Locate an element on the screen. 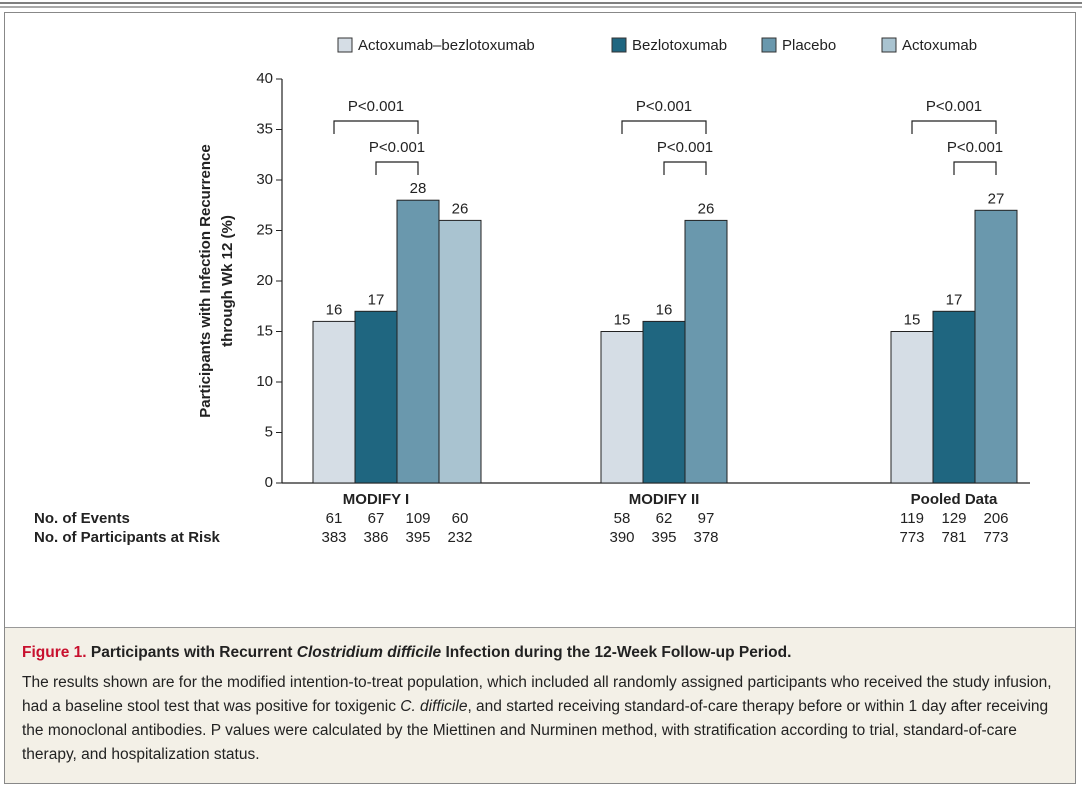 The image size is (1082, 792). y-tick-label: 0 is located at coordinates (269, 482).